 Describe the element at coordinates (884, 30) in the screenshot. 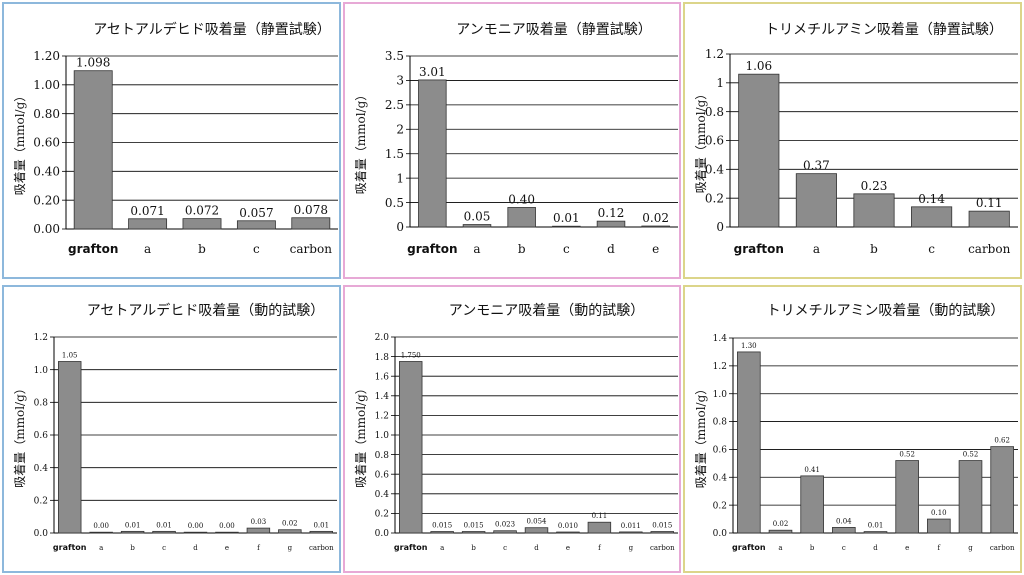

I see `chart-title: トリメチルアミン吸着量（静置試験）` at that location.